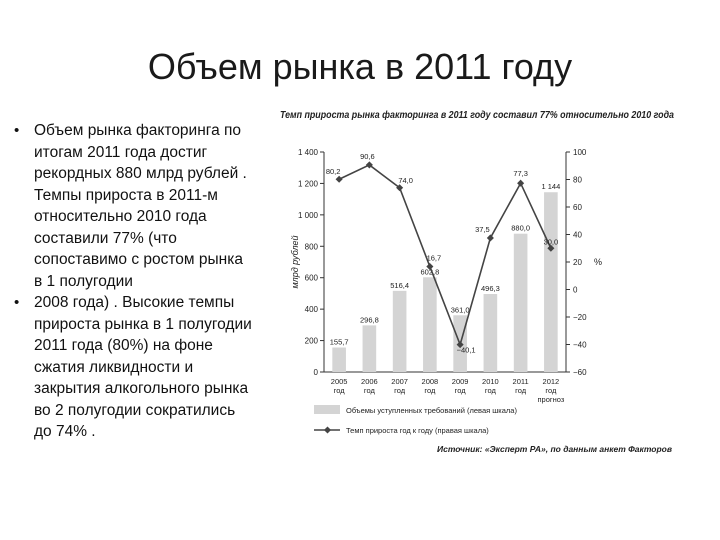 The image size is (720, 540). What do you see at coordinates (575, 290) in the screenshot?
I see `right-tick-label: 0` at bounding box center [575, 290].